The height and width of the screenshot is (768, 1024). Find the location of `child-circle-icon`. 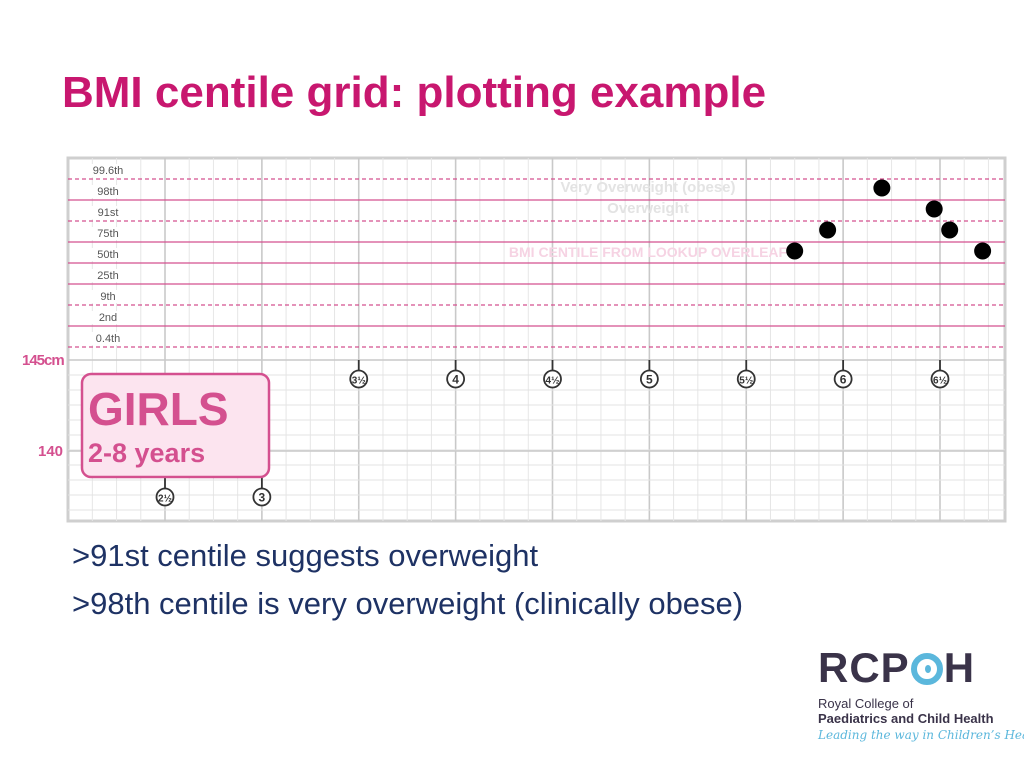

child-circle-icon is located at coordinates (926, 669).